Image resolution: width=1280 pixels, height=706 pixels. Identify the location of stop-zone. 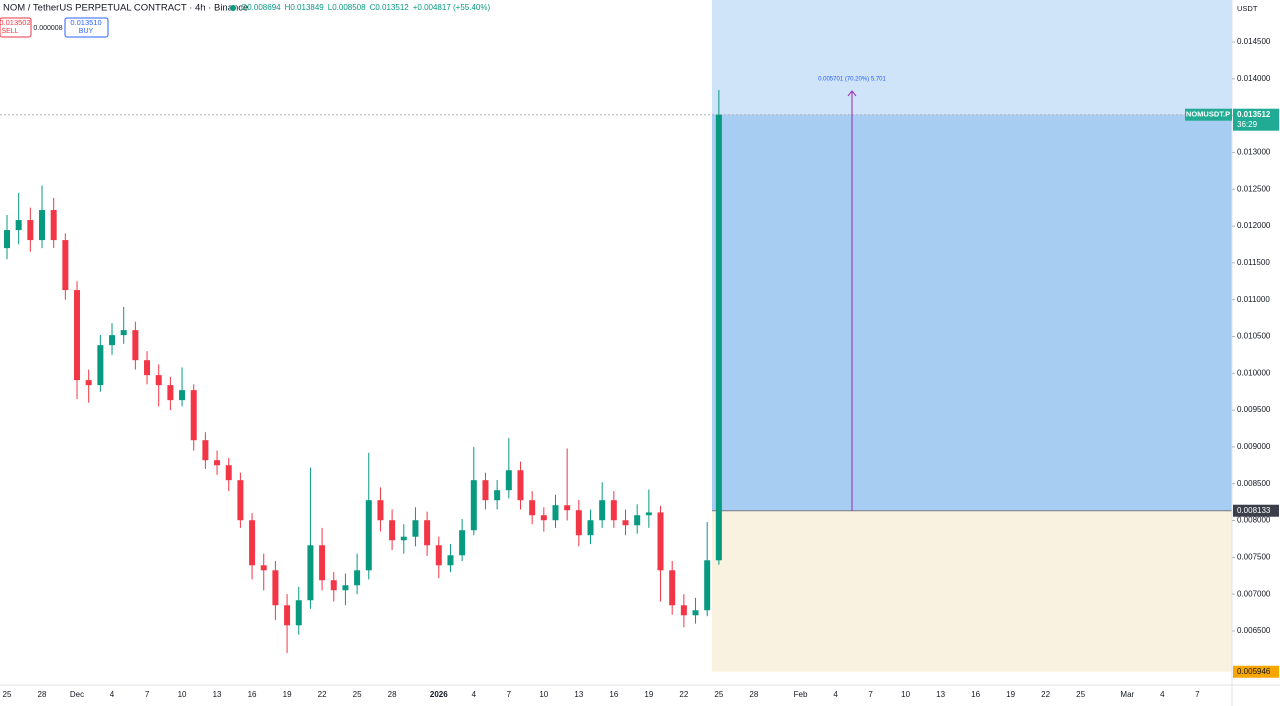
(972, 591).